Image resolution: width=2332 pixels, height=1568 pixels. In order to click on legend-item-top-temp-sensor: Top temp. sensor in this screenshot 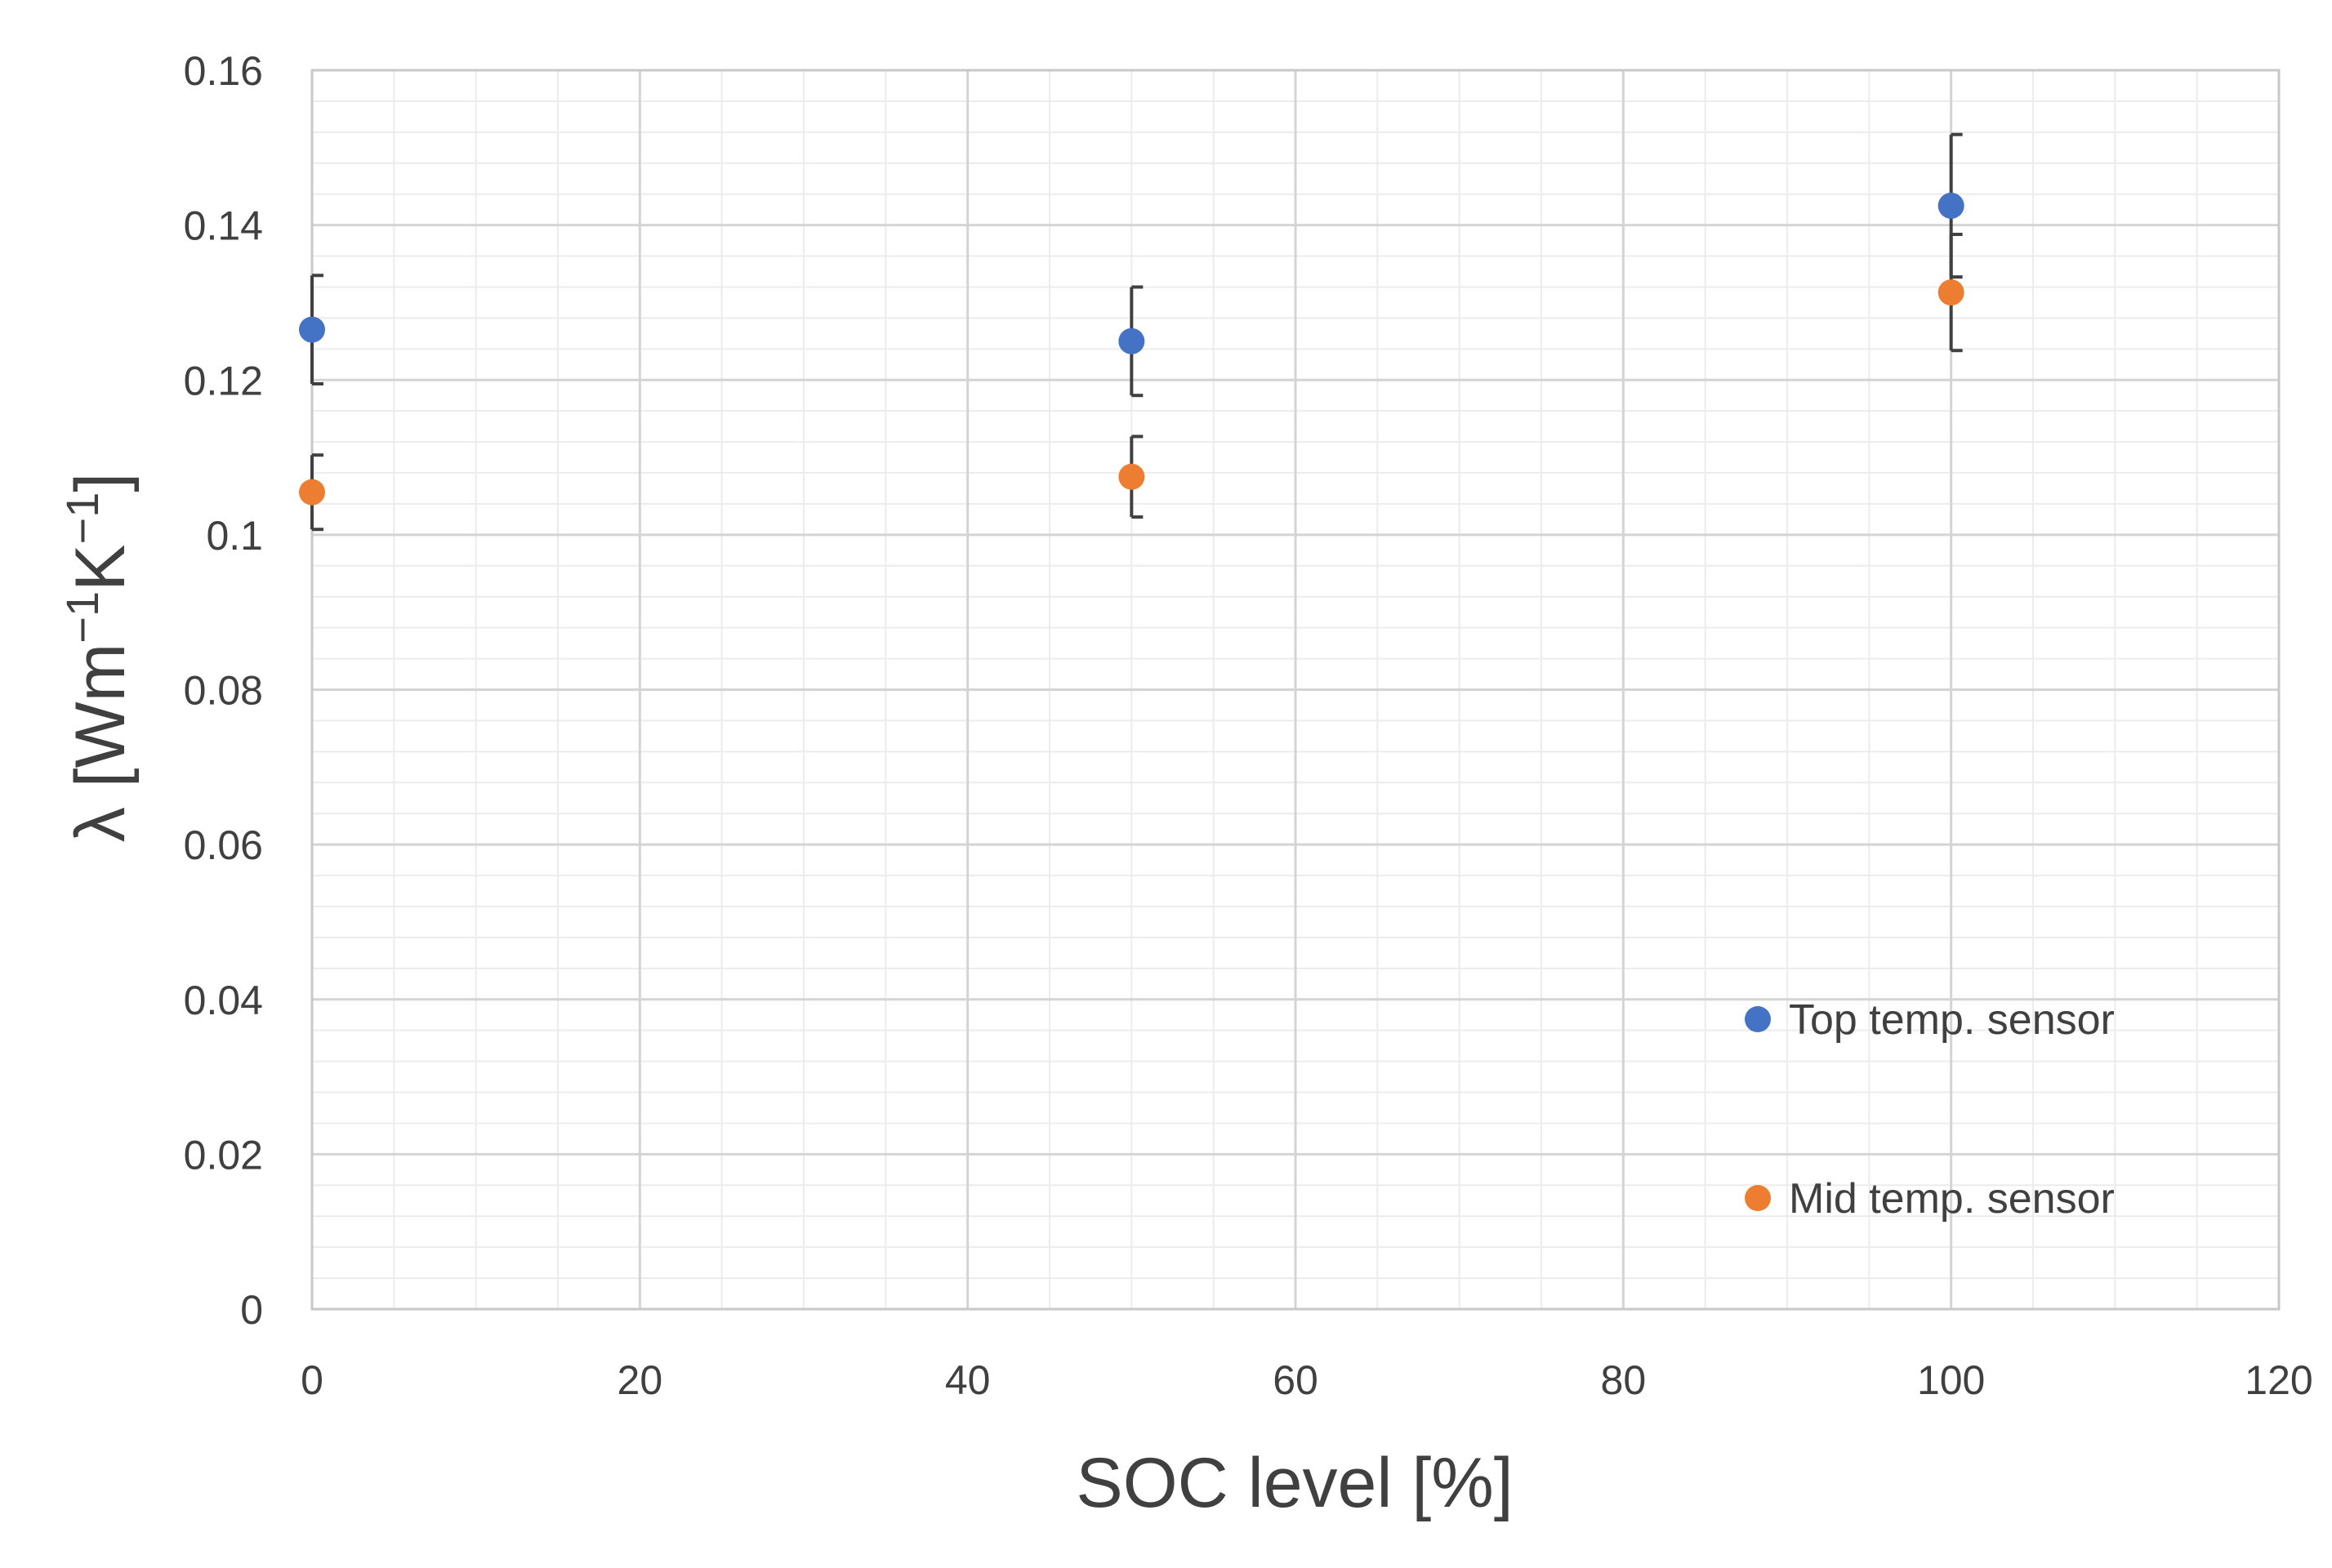, I will do `click(1930, 1020)`.